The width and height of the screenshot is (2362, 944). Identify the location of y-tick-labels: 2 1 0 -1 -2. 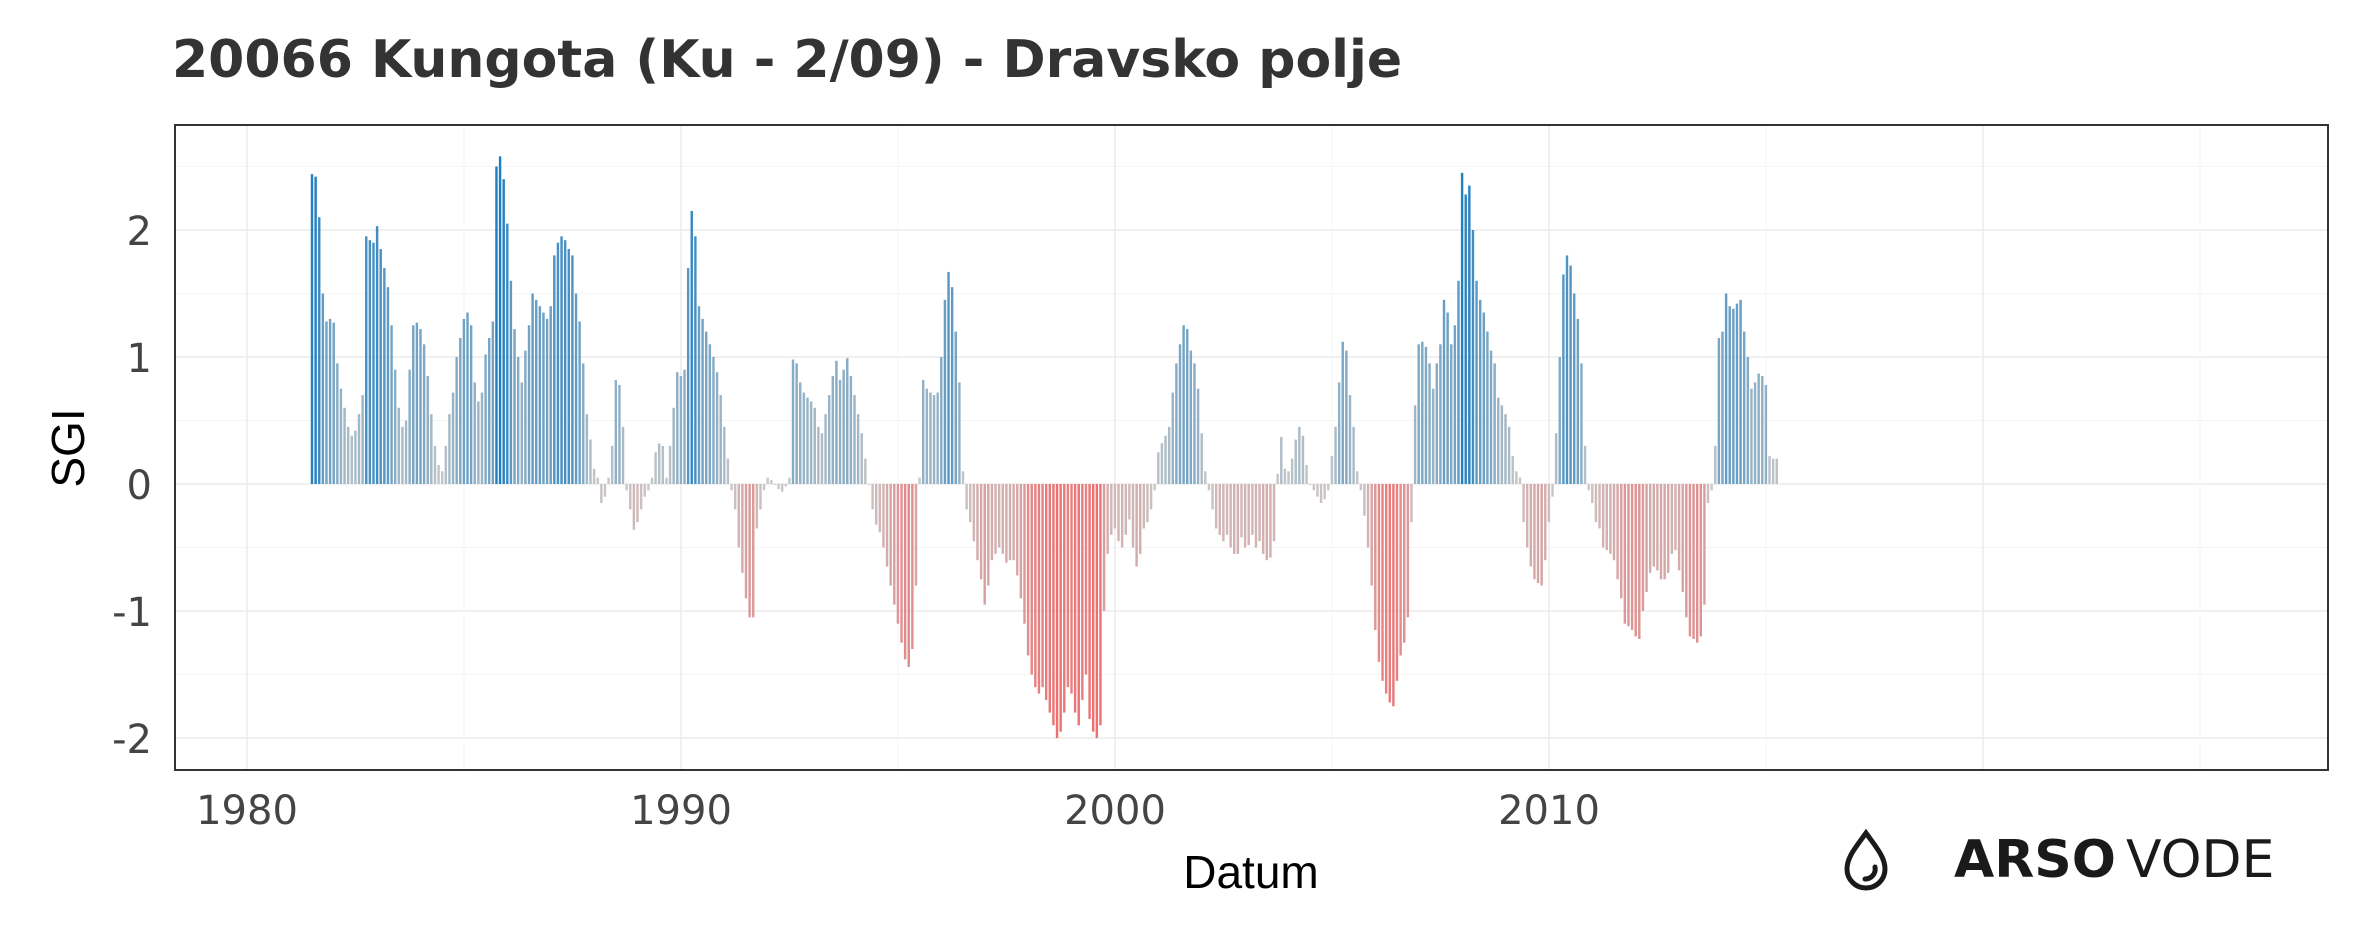
(132, 486).